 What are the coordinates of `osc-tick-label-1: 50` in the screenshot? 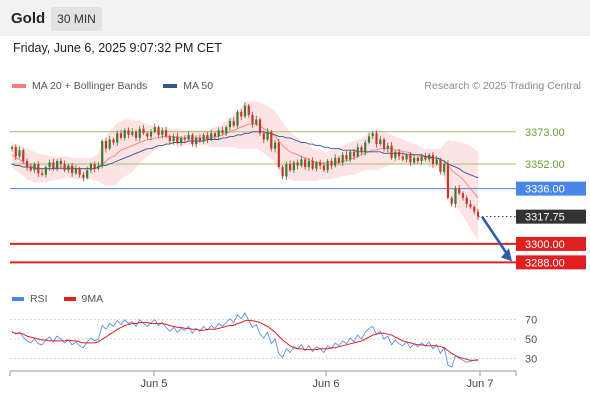 It's located at (531, 340).